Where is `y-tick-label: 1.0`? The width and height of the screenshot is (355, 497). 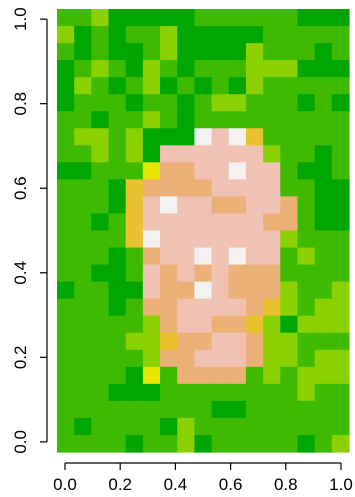 y-tick-label: 1.0 is located at coordinates (20, 19).